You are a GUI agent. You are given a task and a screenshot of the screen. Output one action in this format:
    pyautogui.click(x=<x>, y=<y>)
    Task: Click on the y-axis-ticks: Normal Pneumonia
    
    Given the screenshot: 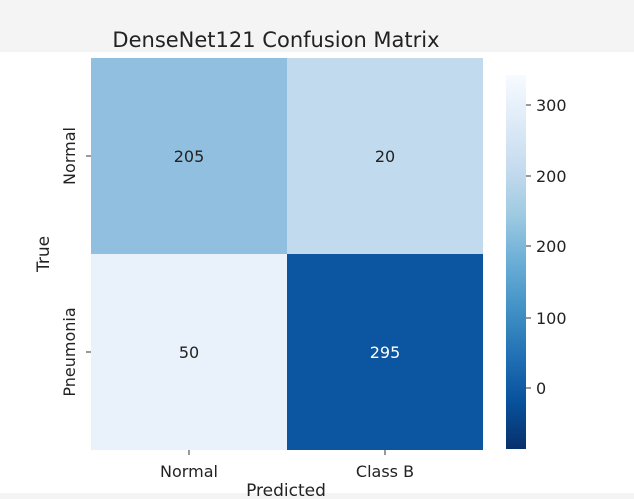 What is the action you would take?
    pyautogui.click(x=75, y=262)
    